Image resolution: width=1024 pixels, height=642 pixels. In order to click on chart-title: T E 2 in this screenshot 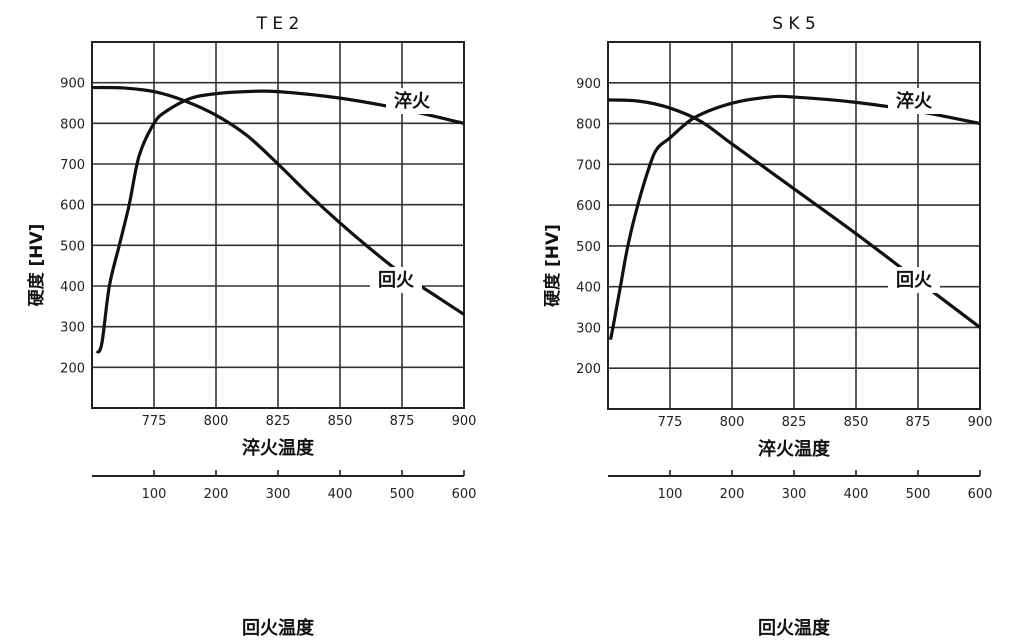, I will do `click(278, 24)`.